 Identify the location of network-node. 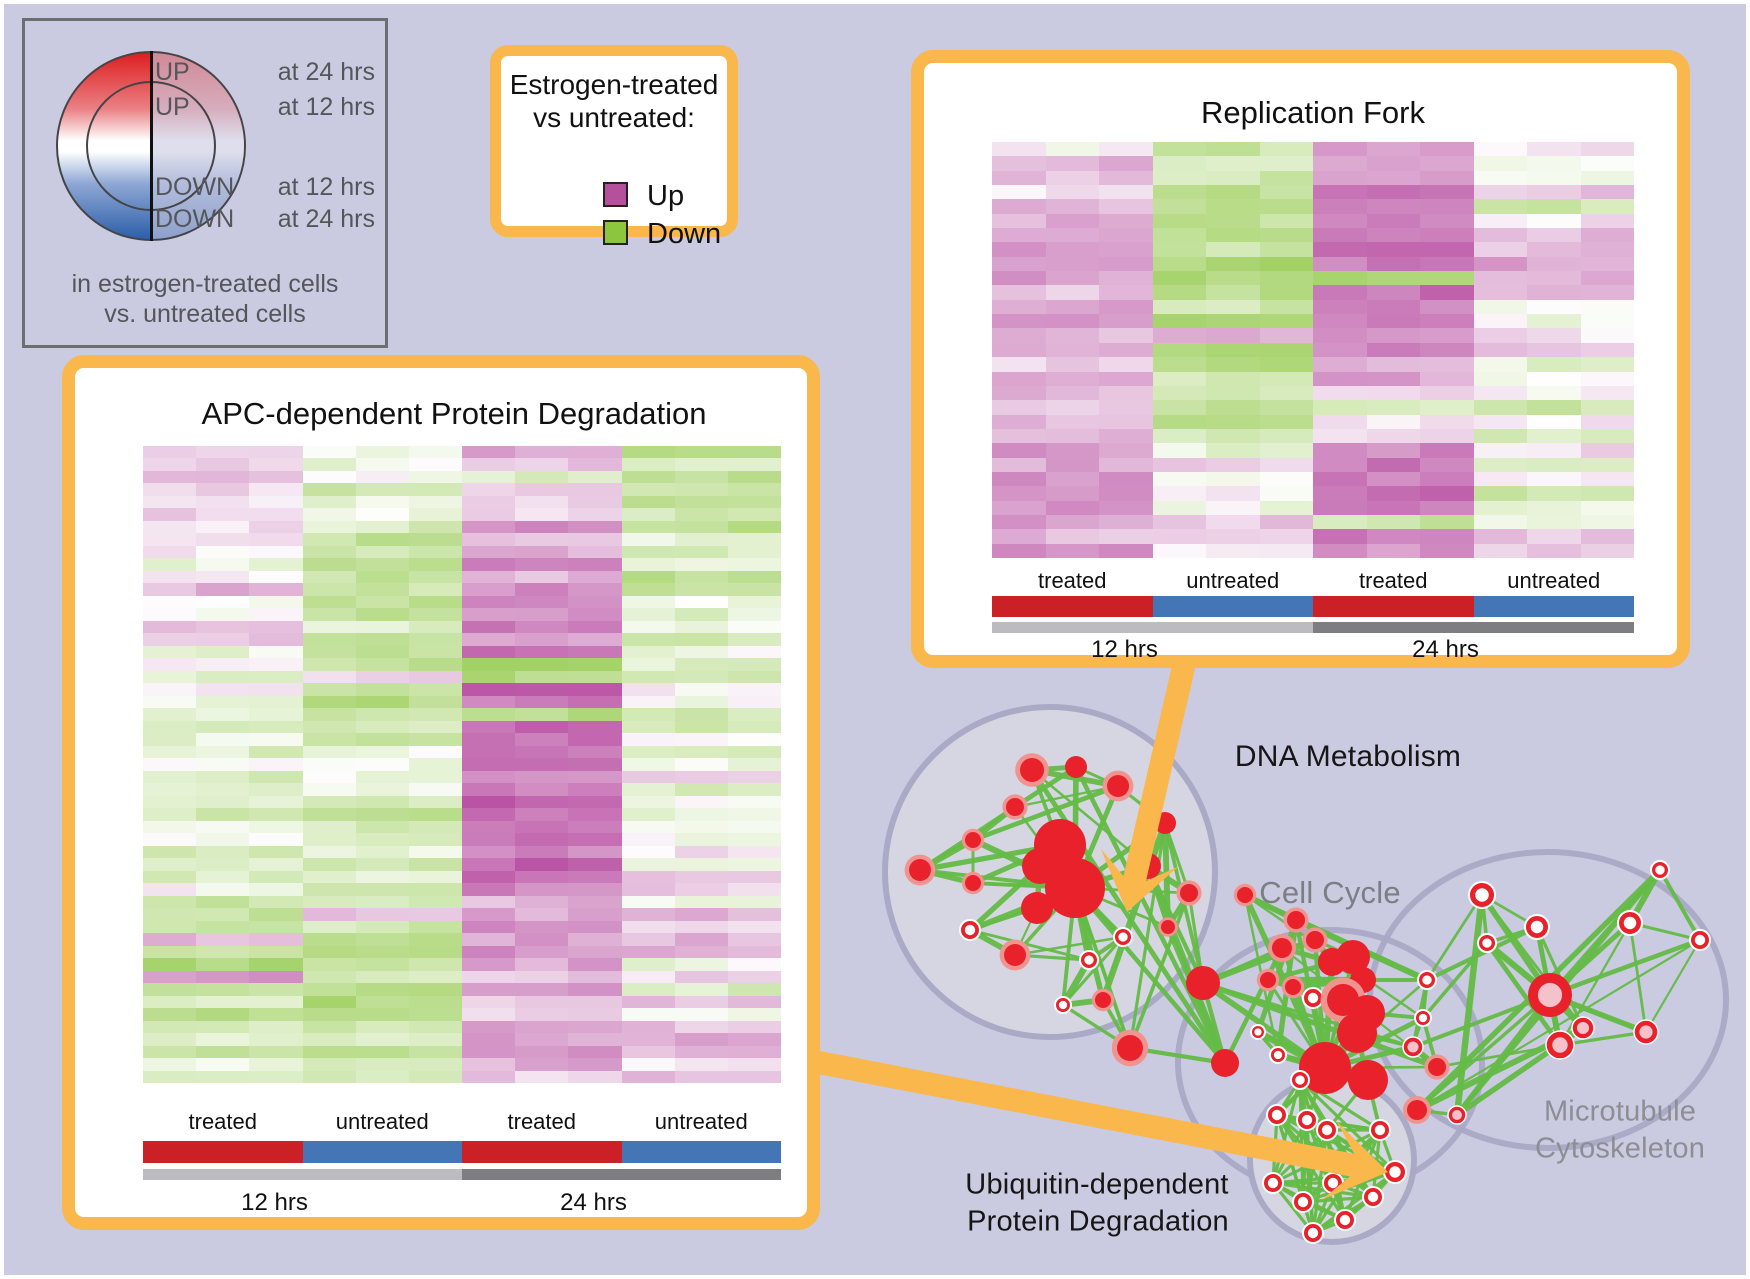
(1353, 957).